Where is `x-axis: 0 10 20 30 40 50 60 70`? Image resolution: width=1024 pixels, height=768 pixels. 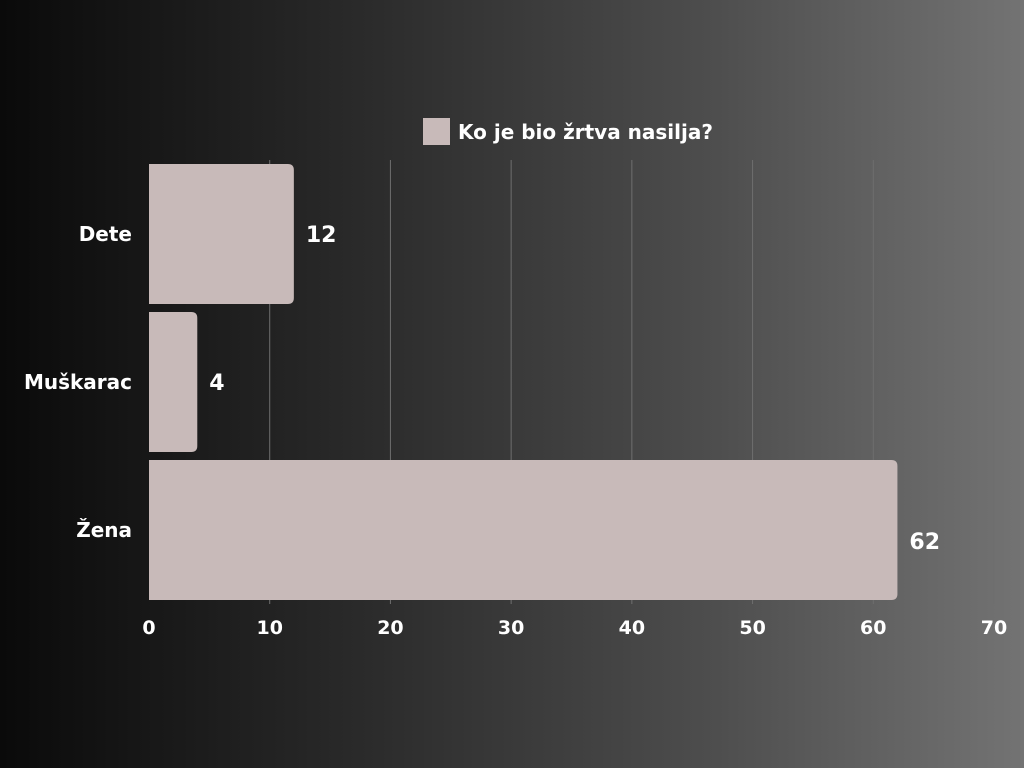 x-axis: 0 10 20 30 40 50 60 70 is located at coordinates (574, 628).